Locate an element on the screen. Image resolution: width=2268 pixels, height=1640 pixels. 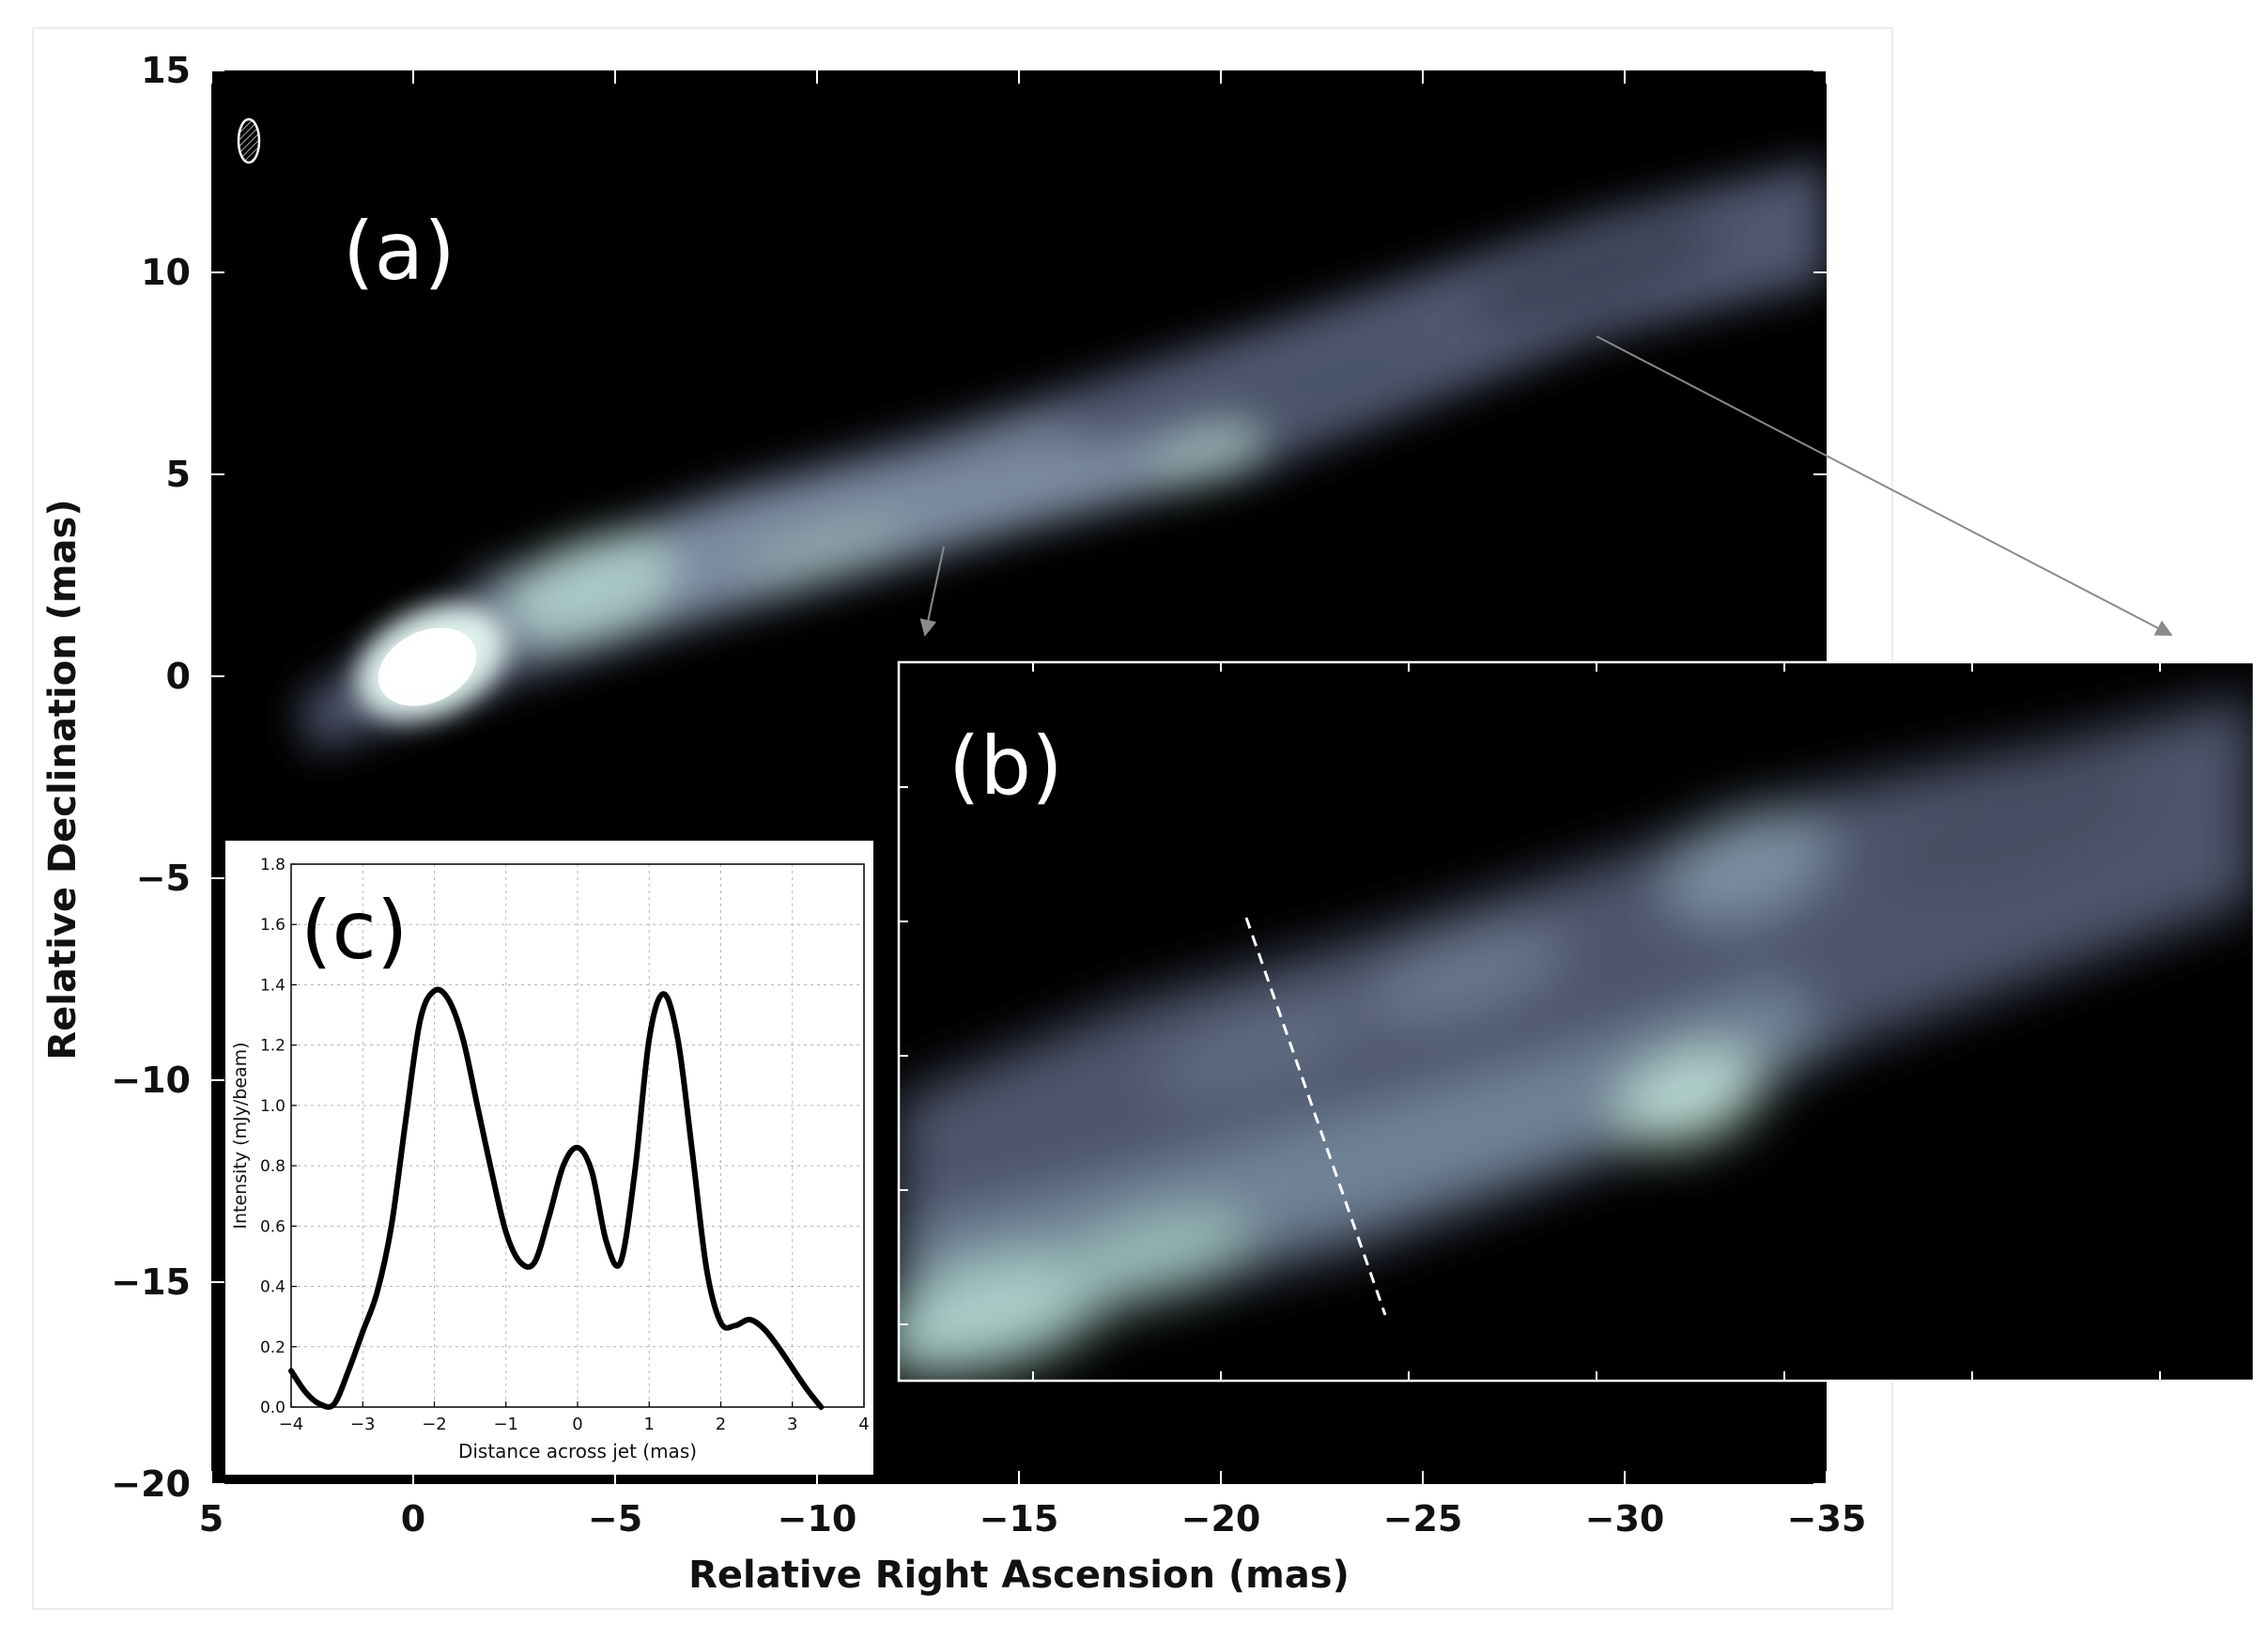
panel-b-label: (b) is located at coordinates (1006, 766).